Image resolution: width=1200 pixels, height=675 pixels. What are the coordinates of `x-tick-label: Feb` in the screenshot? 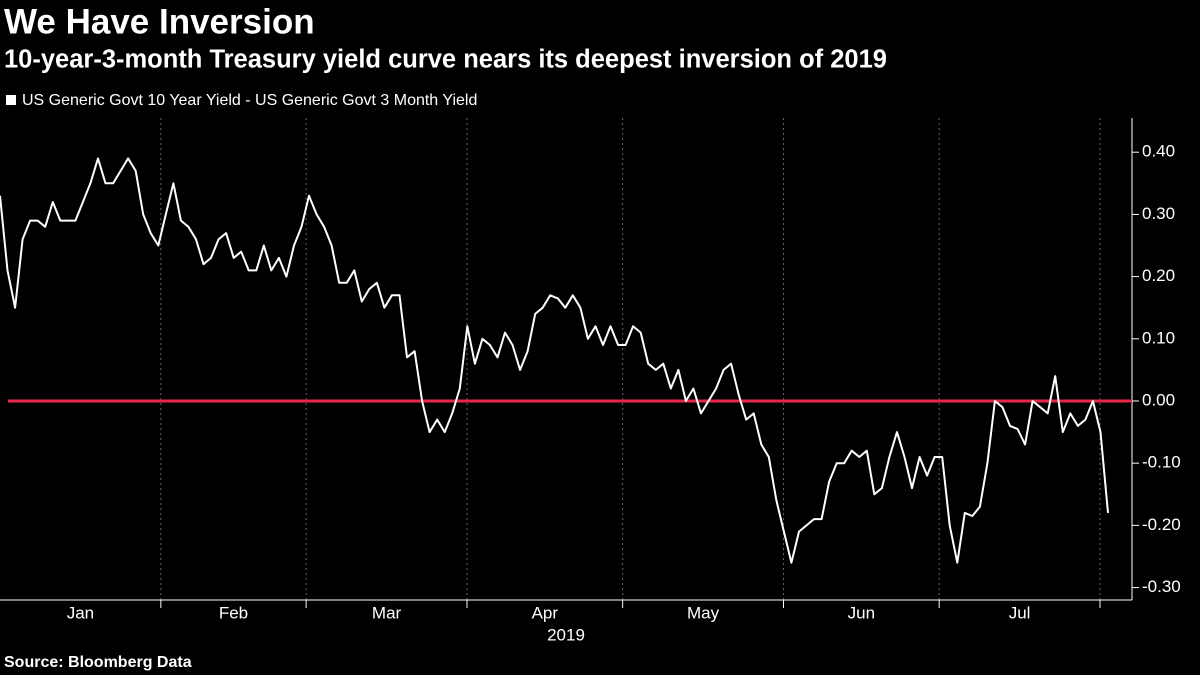 It's located at (233, 612).